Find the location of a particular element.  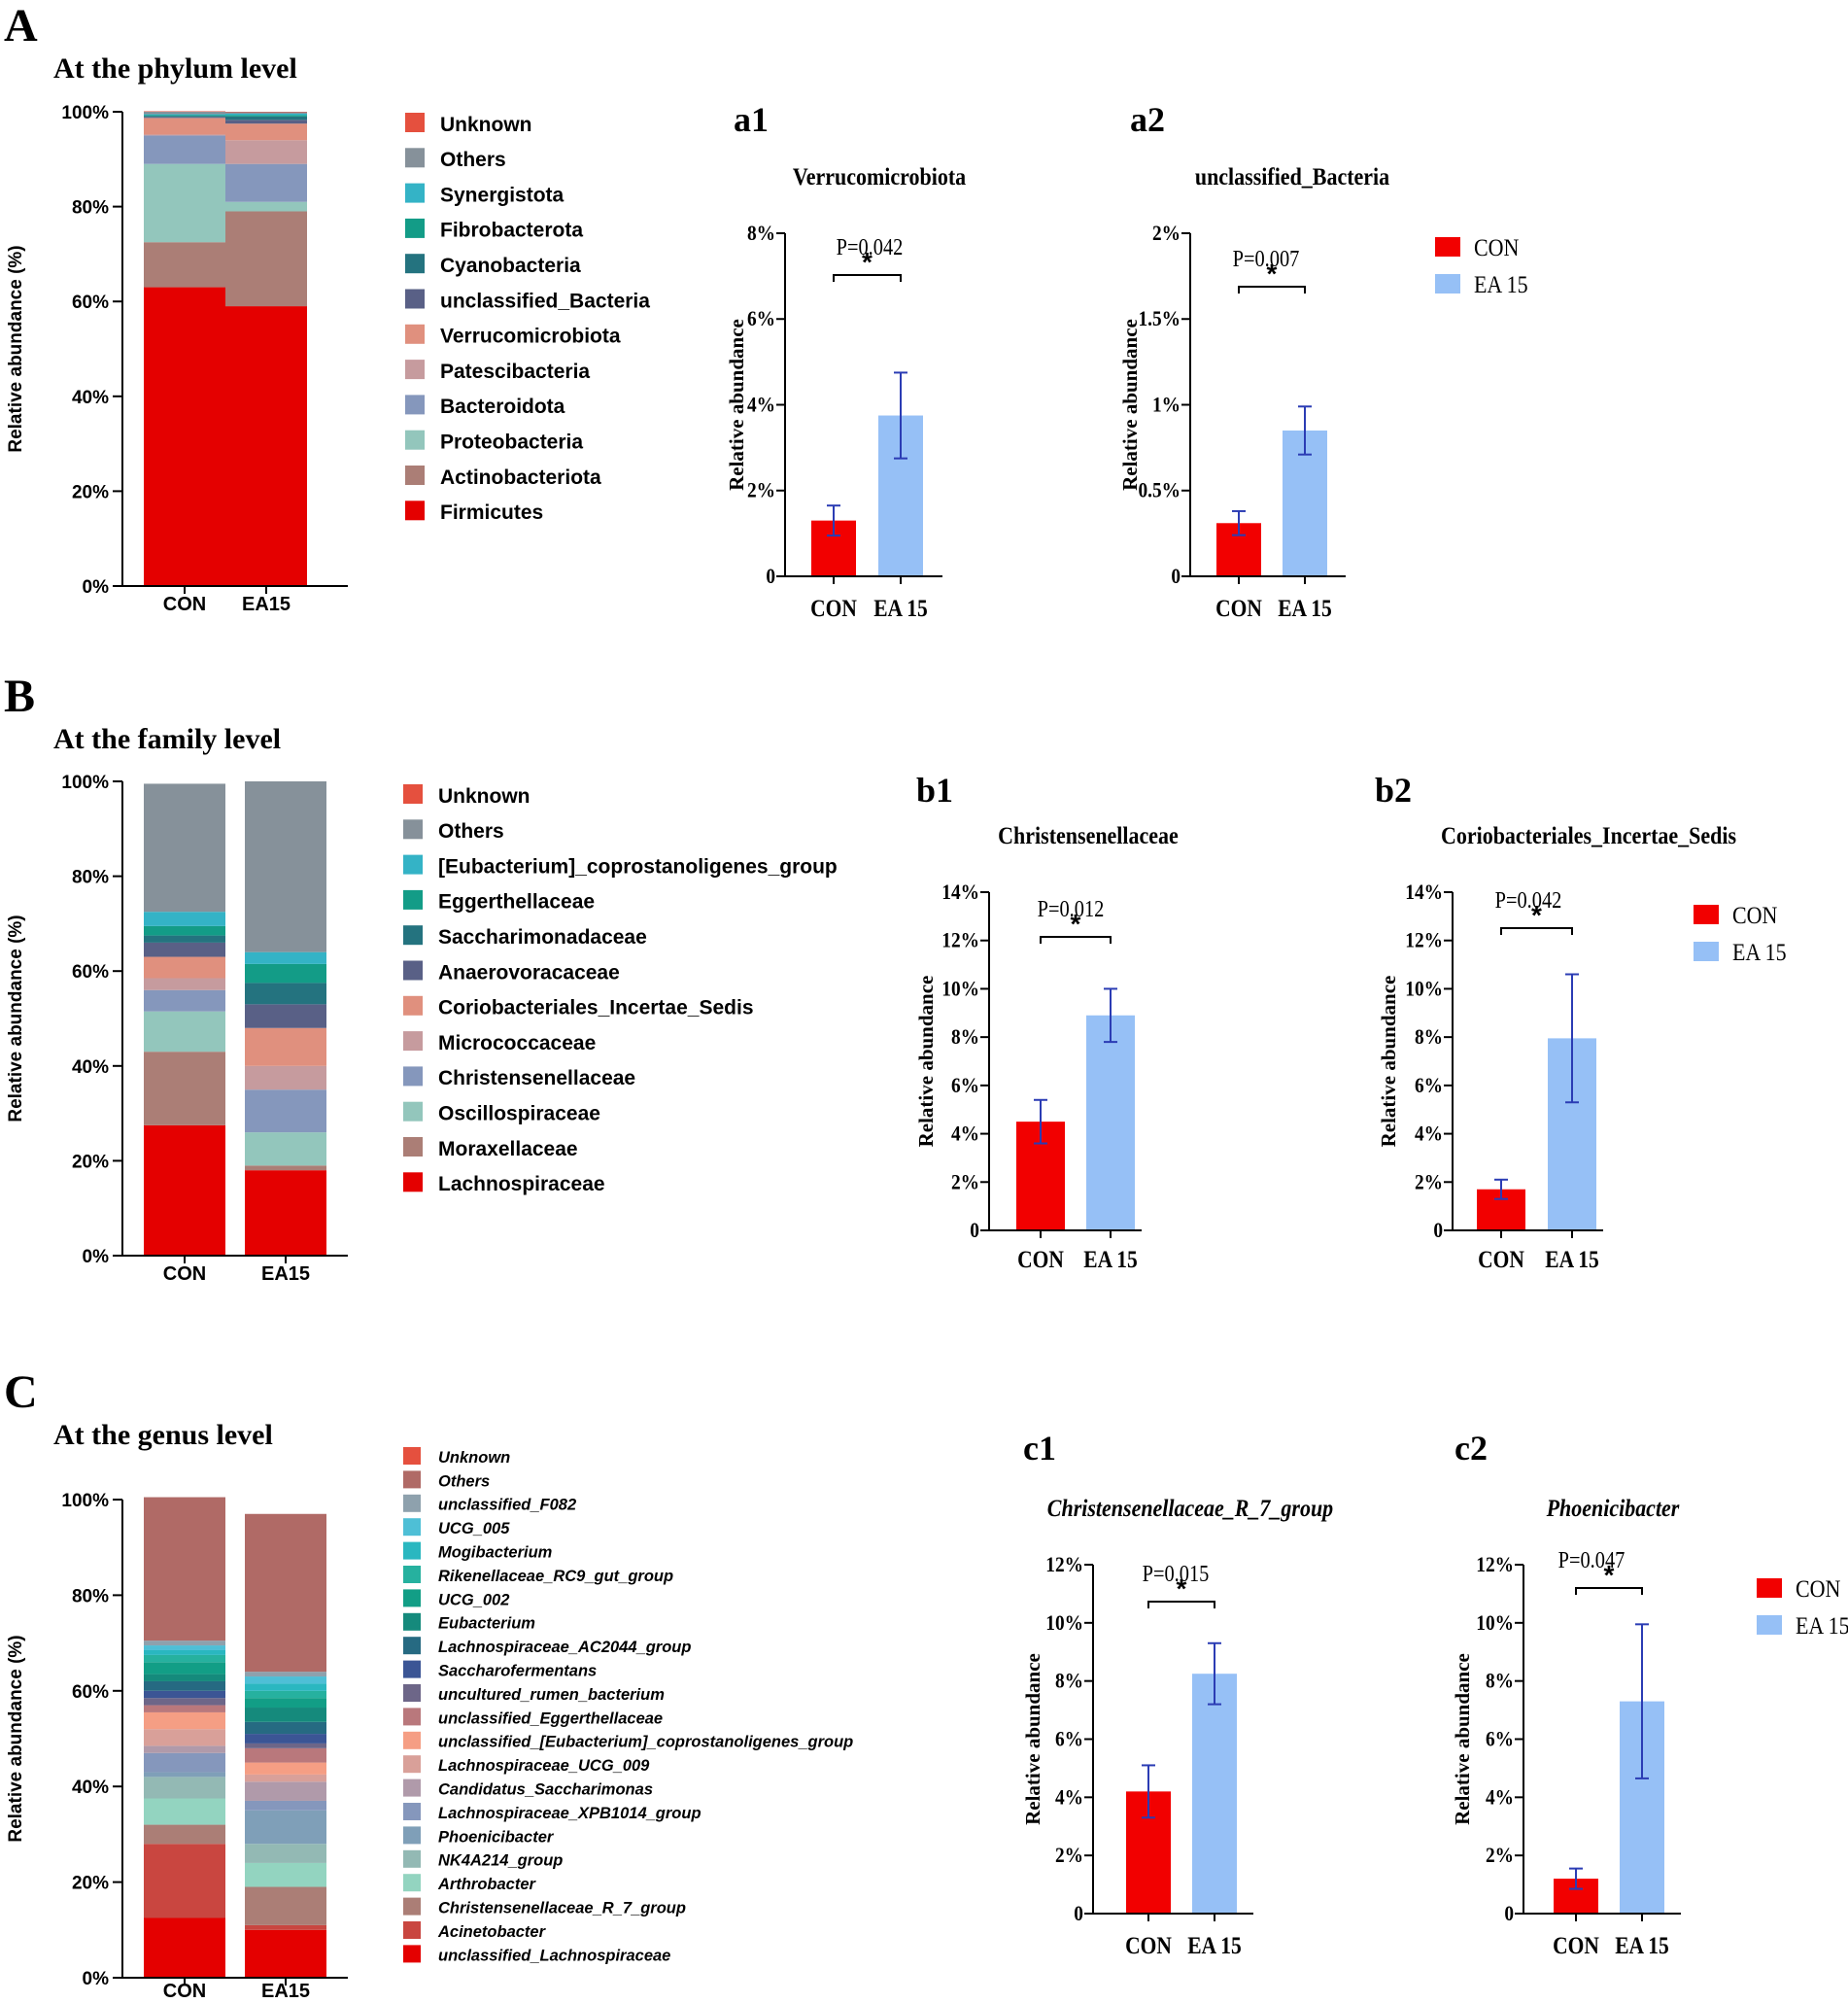

stack-segment-christensenellaceae-r-7-group is located at coordinates (184, 1835).